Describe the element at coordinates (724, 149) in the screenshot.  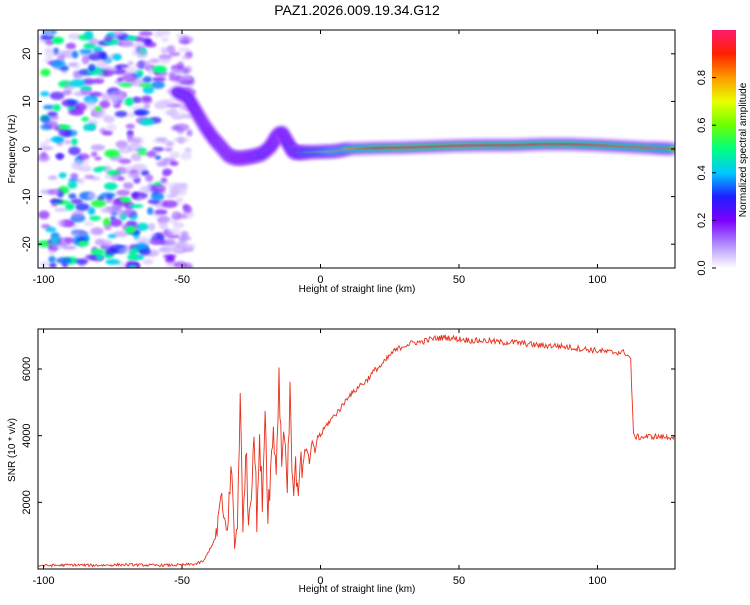
I see `colorbar-bar` at that location.